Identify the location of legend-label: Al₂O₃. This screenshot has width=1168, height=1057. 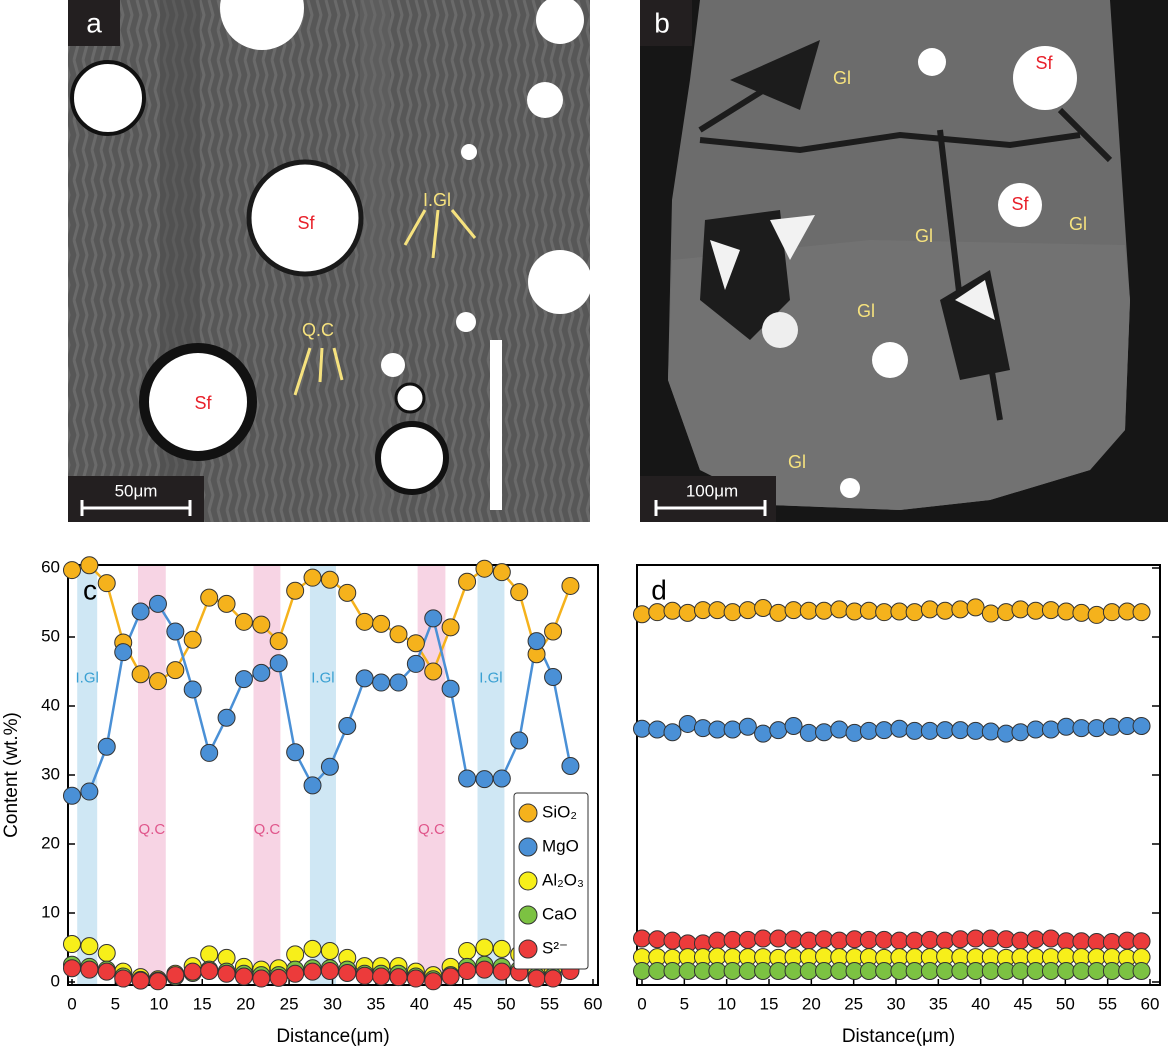
(563, 879).